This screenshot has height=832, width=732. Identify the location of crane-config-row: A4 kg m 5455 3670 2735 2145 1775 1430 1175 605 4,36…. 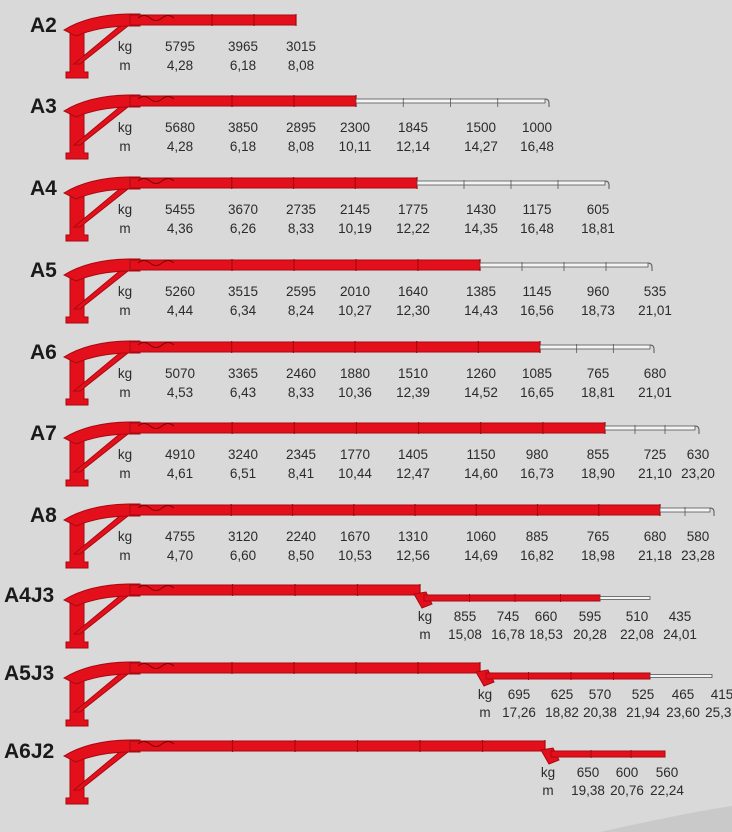
(322, 209).